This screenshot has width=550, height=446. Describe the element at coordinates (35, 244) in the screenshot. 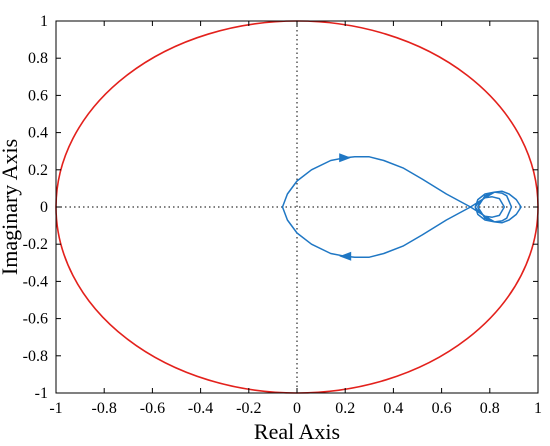

I see `y-tick-label: -0.2` at that location.